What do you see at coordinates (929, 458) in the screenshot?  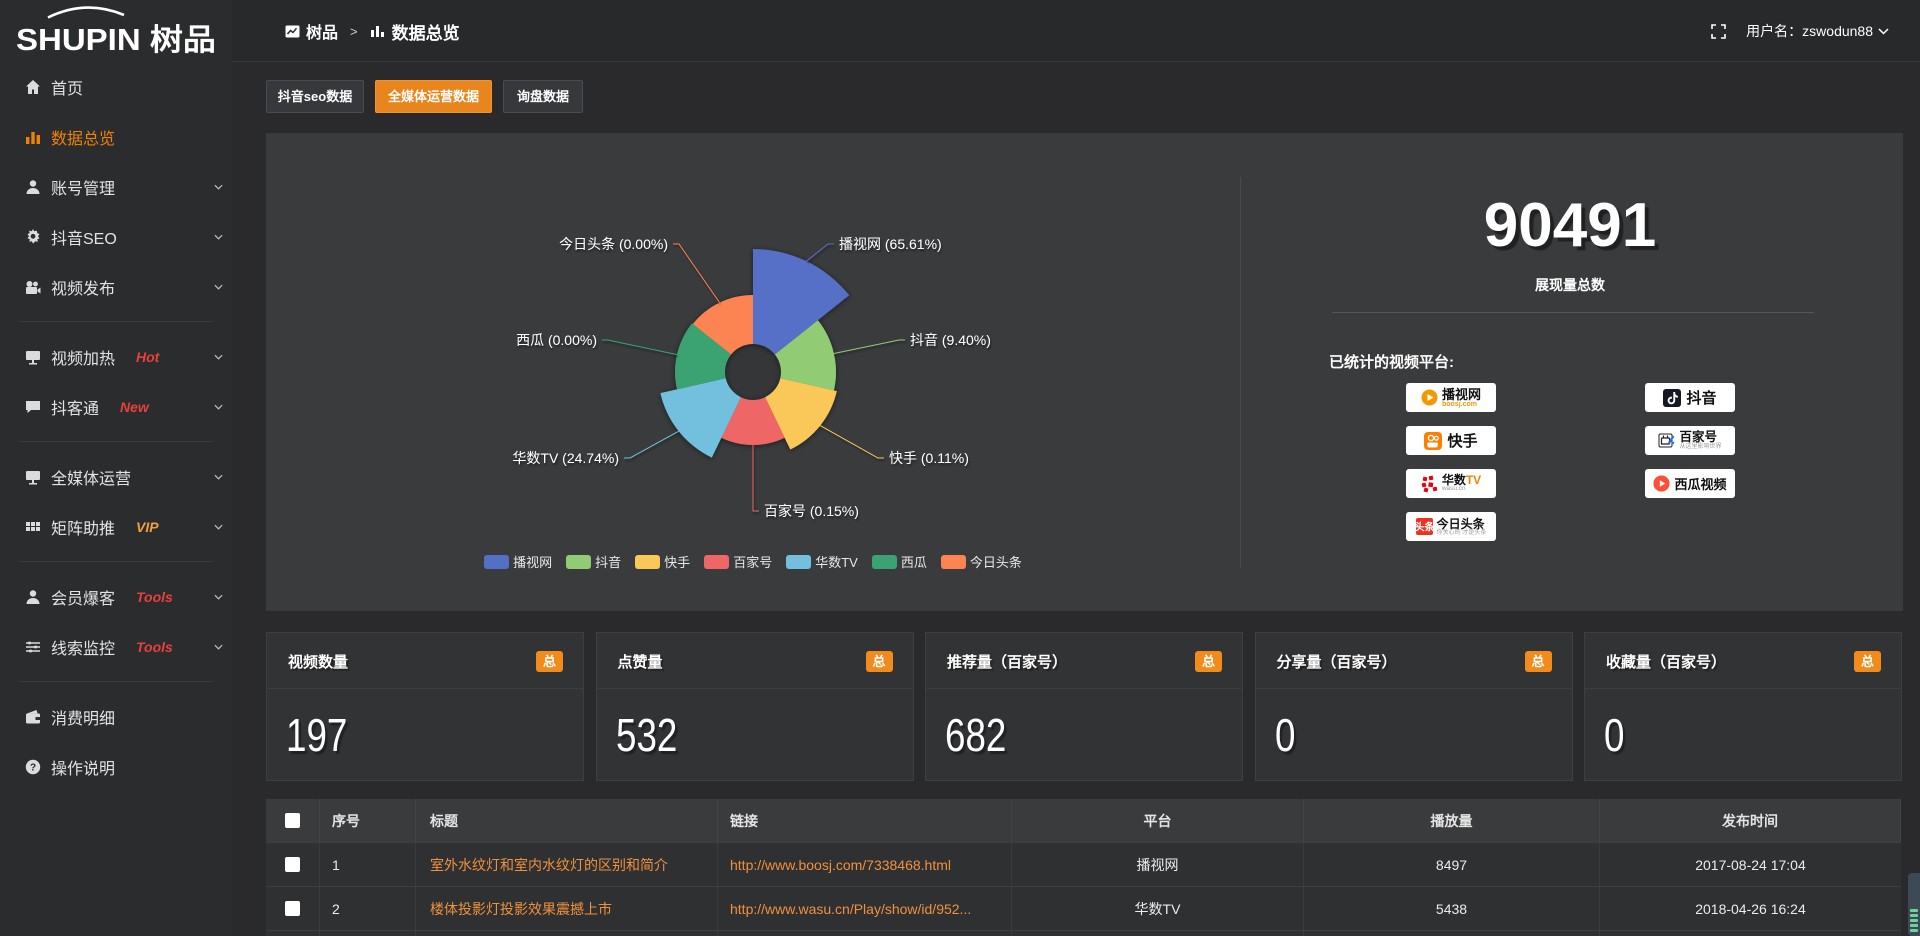 I see `svg-text: 快手 (0.11%)` at bounding box center [929, 458].